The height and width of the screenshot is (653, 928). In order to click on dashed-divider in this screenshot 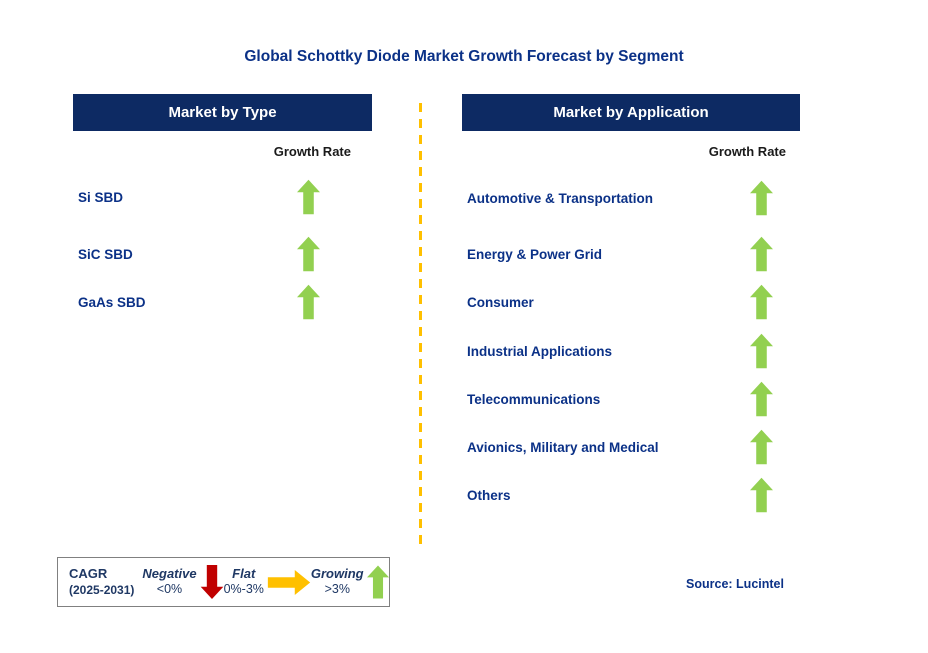, I will do `click(420, 325)`.